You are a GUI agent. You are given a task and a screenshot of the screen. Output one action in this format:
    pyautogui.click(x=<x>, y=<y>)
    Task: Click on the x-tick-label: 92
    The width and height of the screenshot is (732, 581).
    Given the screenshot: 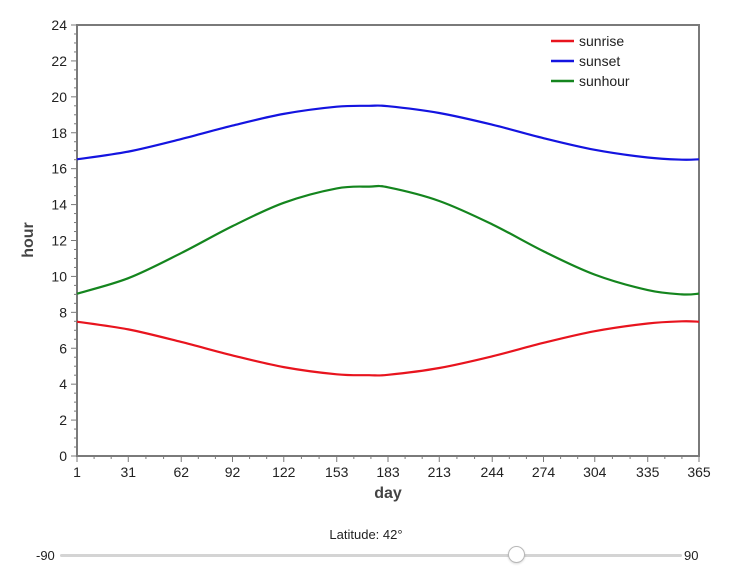 What is the action you would take?
    pyautogui.click(x=233, y=472)
    